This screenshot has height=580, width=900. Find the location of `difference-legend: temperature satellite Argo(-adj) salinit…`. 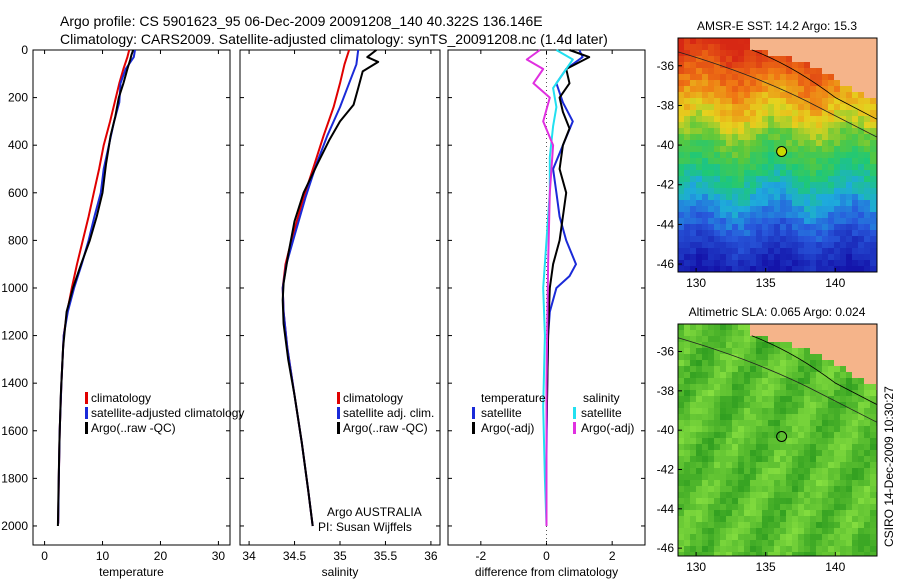

difference-legend: temperature satellite Argo(-adj) salinit… is located at coordinates (553, 413).